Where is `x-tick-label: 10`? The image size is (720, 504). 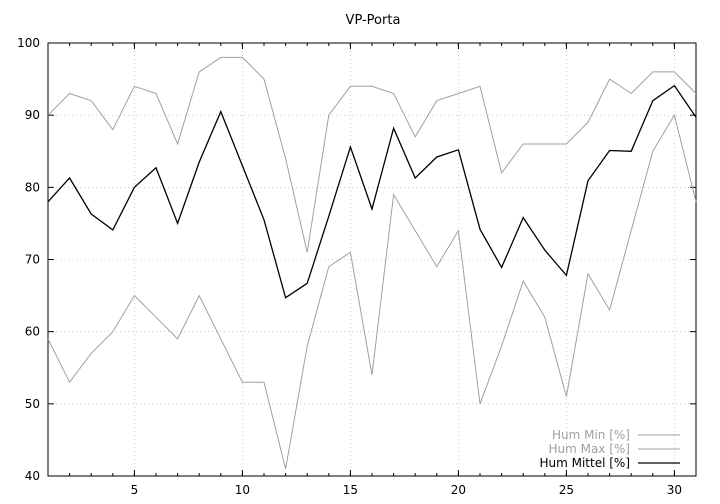
x-tick-label: 10 is located at coordinates (242, 490).